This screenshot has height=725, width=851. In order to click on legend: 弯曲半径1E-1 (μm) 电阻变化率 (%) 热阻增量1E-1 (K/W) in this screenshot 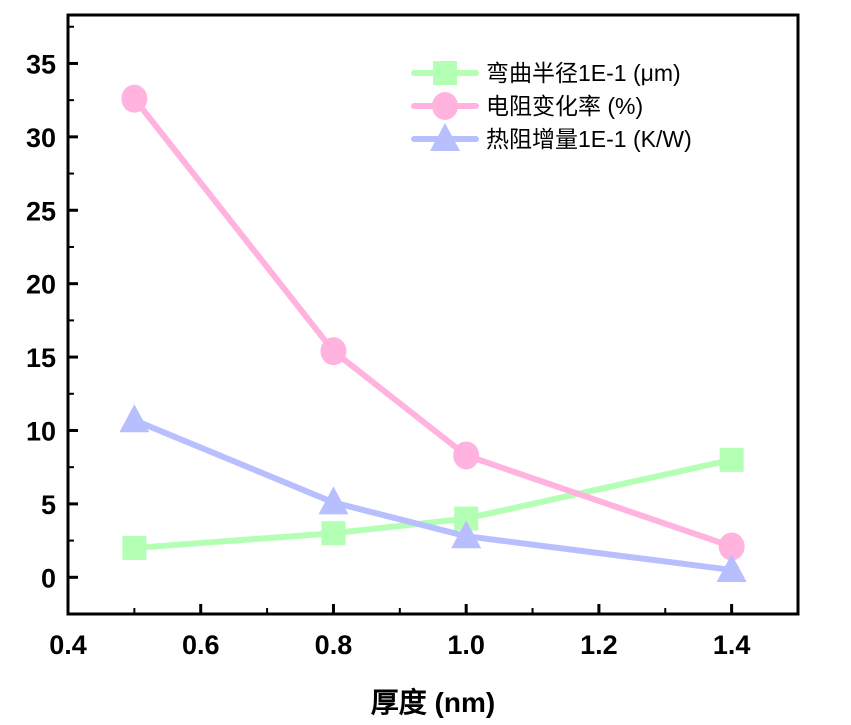, I will do `click(551, 106)`.